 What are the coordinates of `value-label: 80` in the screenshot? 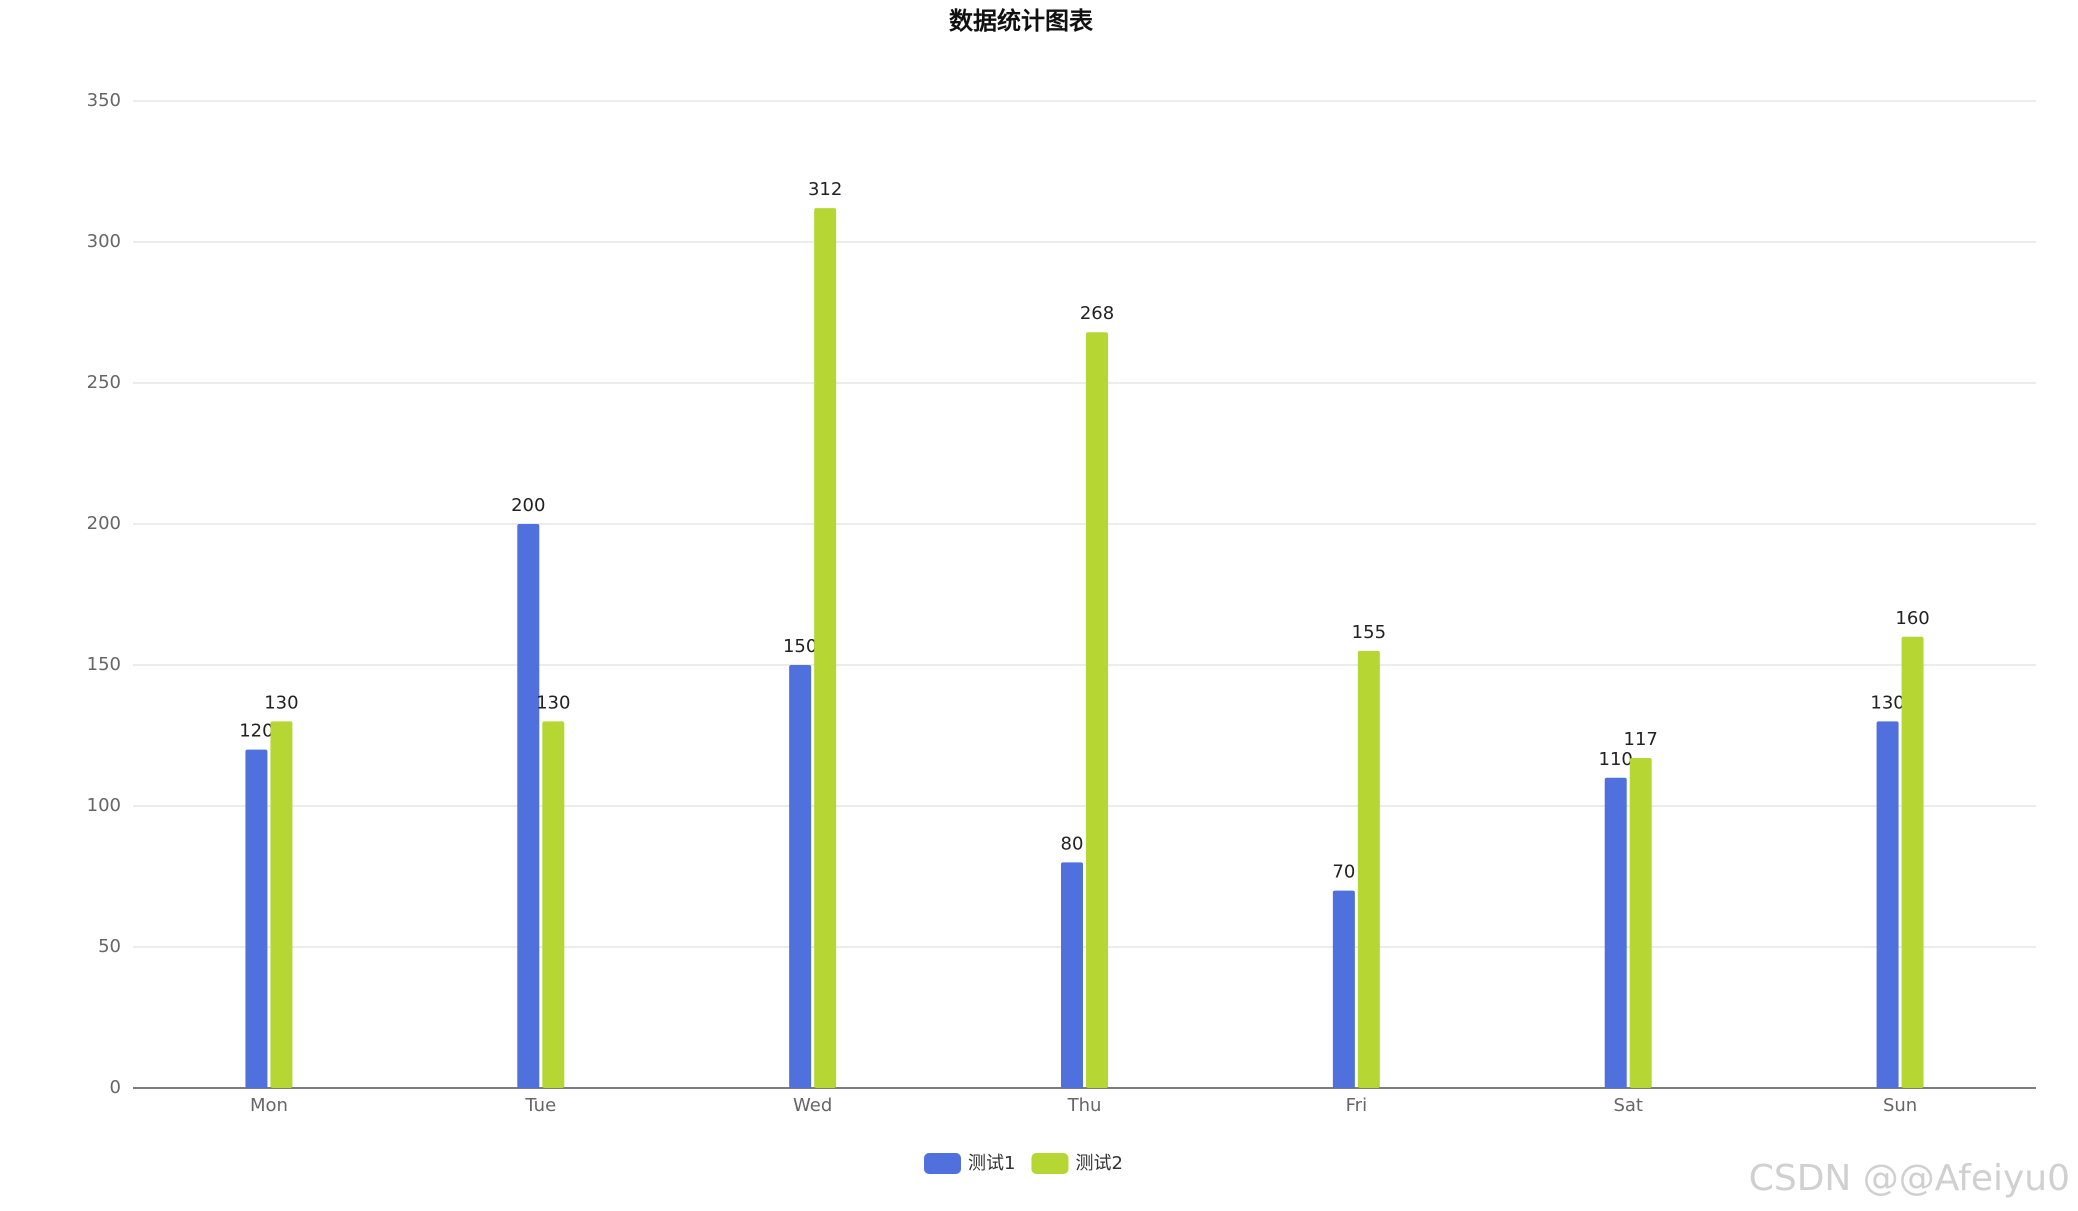 It's located at (1072, 843).